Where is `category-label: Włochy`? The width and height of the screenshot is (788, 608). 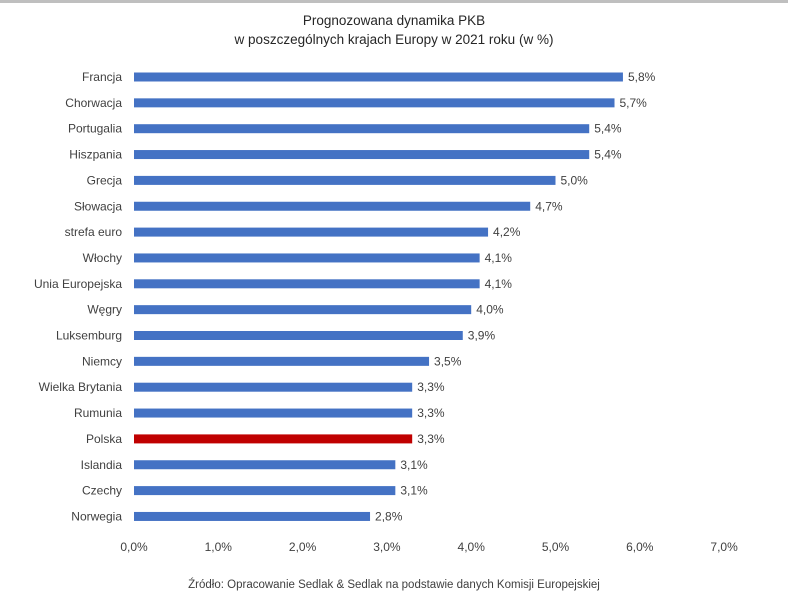 category-label: Włochy is located at coordinates (102, 258).